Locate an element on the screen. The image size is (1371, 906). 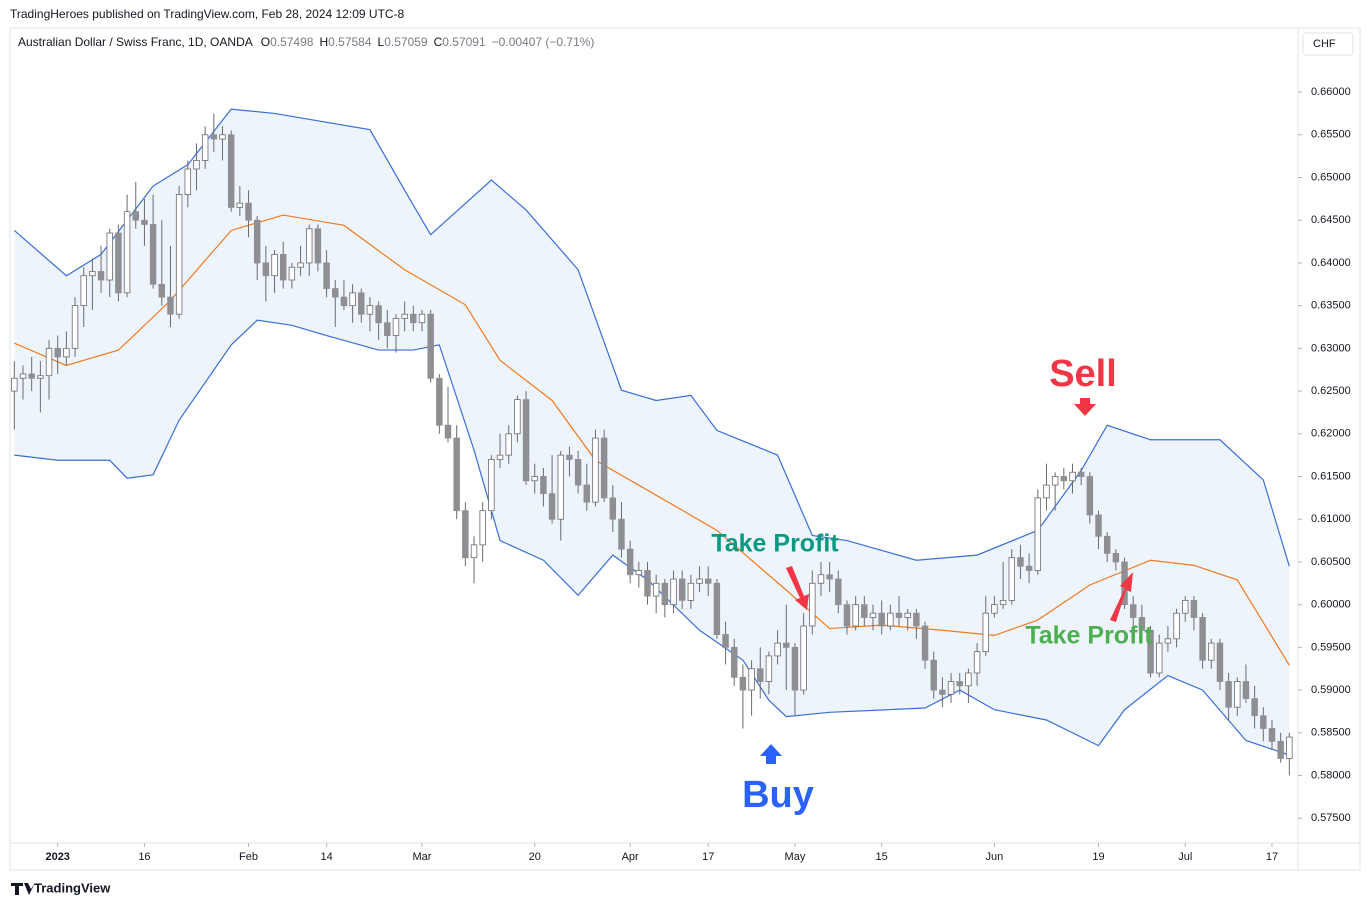
tv-logo is located at coordinates (23, 889).